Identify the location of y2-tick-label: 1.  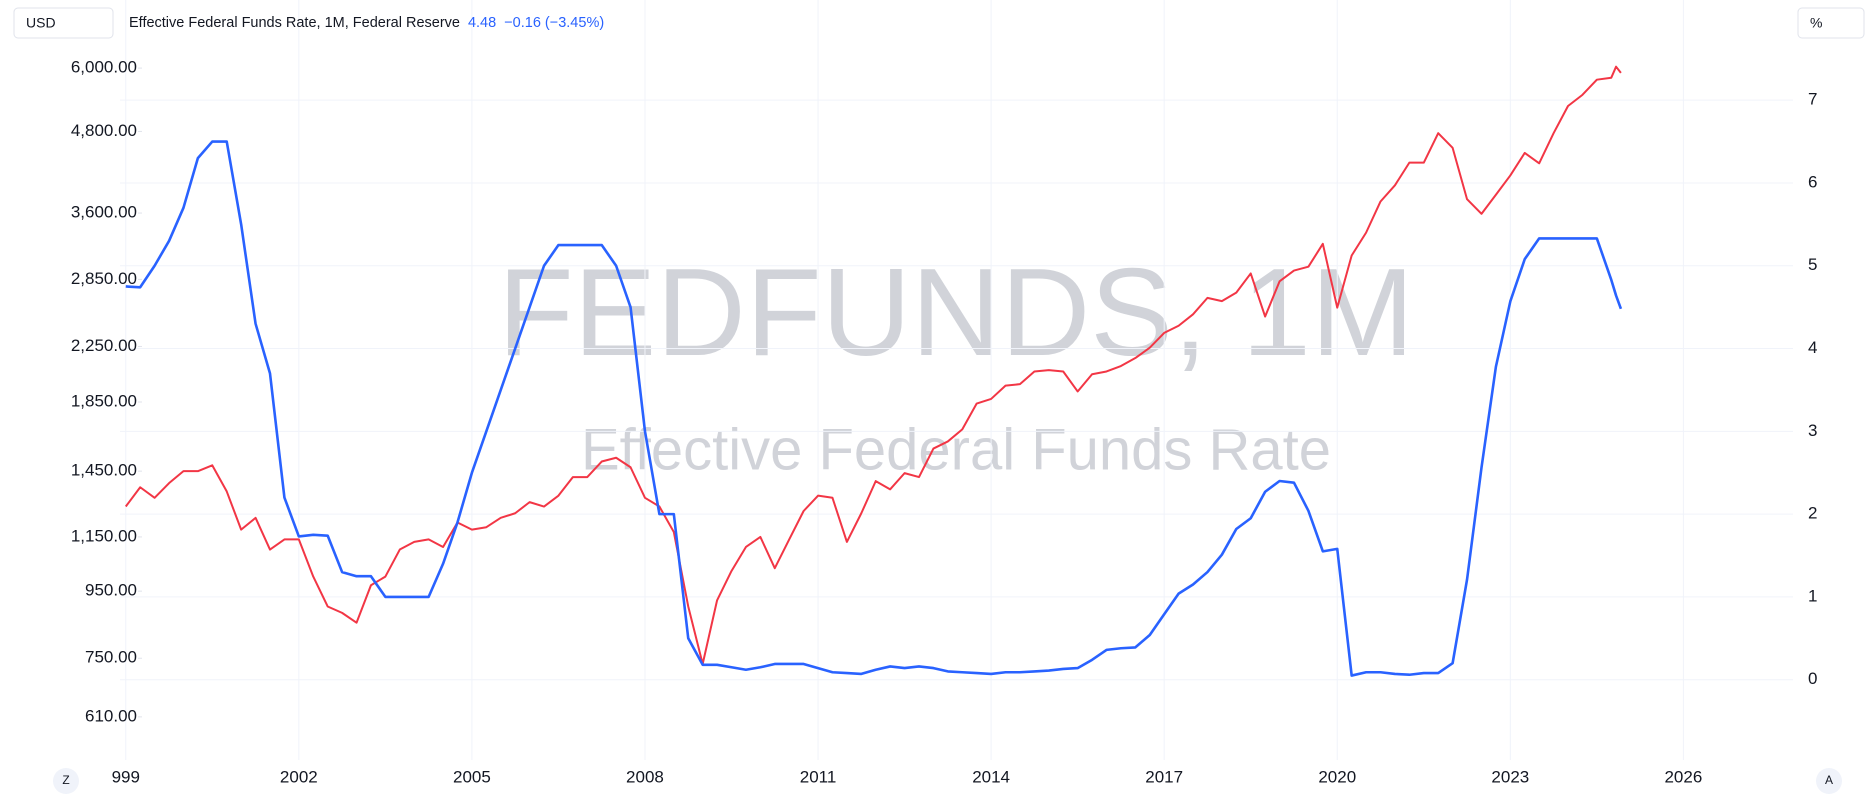
(1812, 595).